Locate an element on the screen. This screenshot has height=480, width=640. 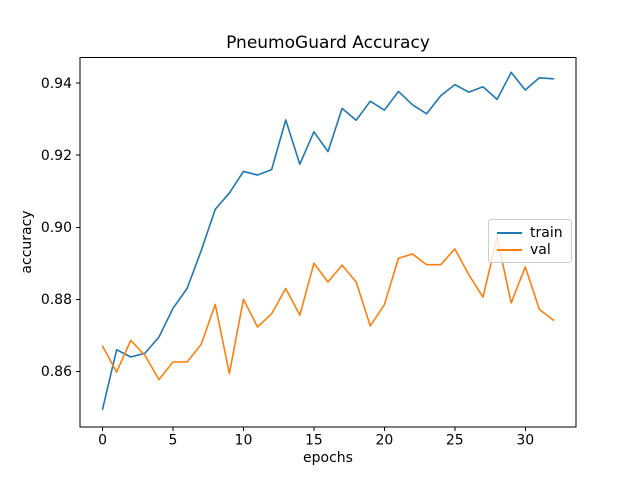
y-axis-label: accuracy is located at coordinates (27, 242).